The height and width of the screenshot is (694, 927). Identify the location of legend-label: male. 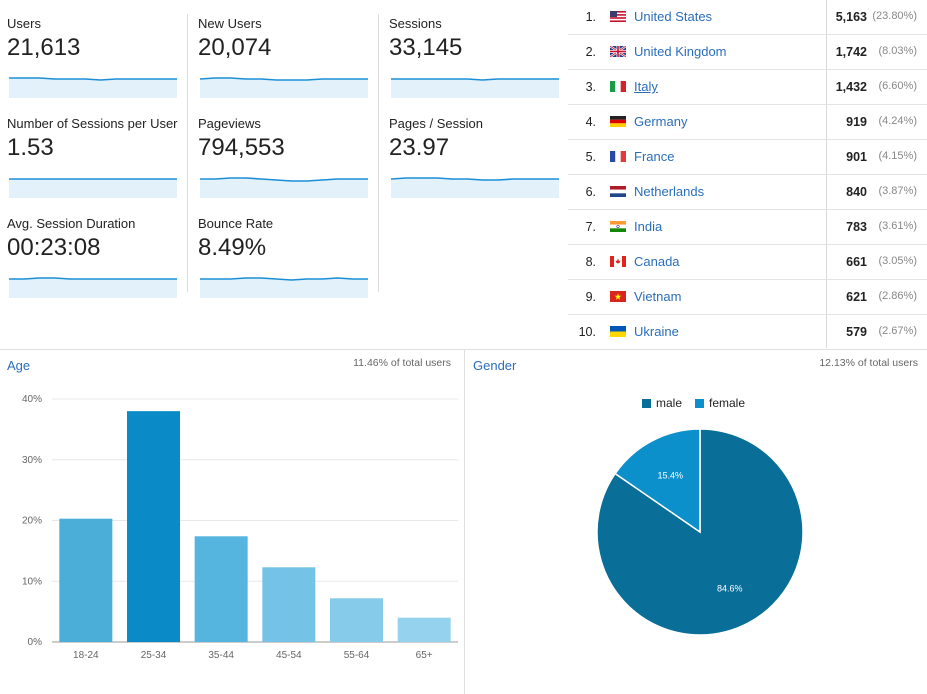
(669, 403).